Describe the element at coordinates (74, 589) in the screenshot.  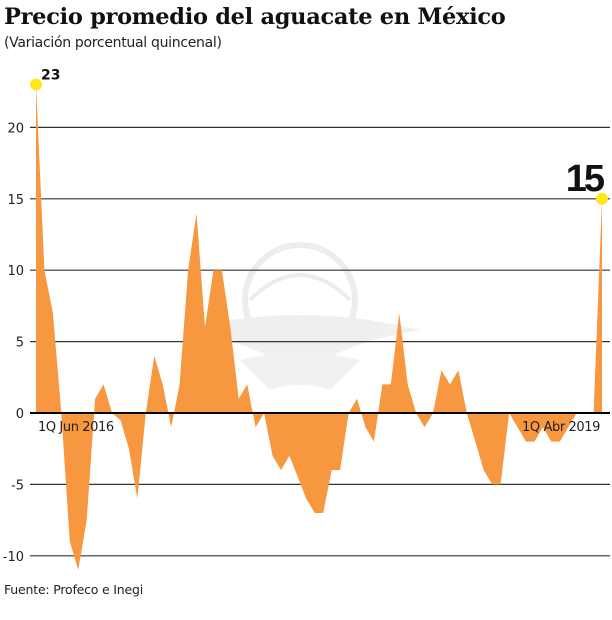
I see `source-note: Fuente: Profeco e Inegi` at that location.